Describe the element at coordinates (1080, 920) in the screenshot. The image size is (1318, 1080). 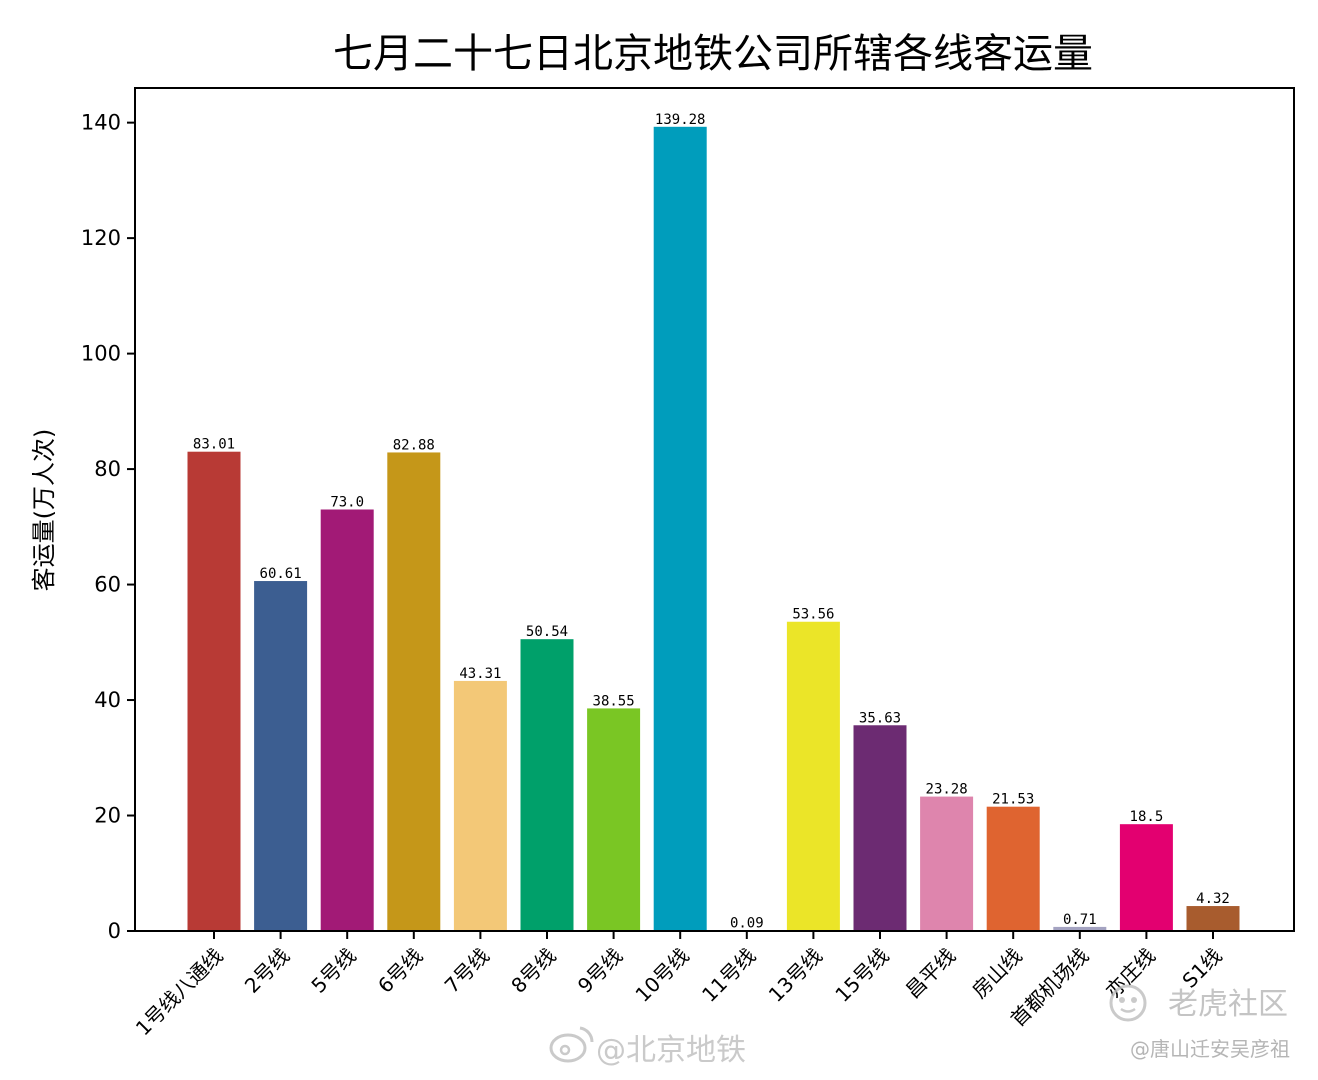
I see `data-label: 0.71` at that location.